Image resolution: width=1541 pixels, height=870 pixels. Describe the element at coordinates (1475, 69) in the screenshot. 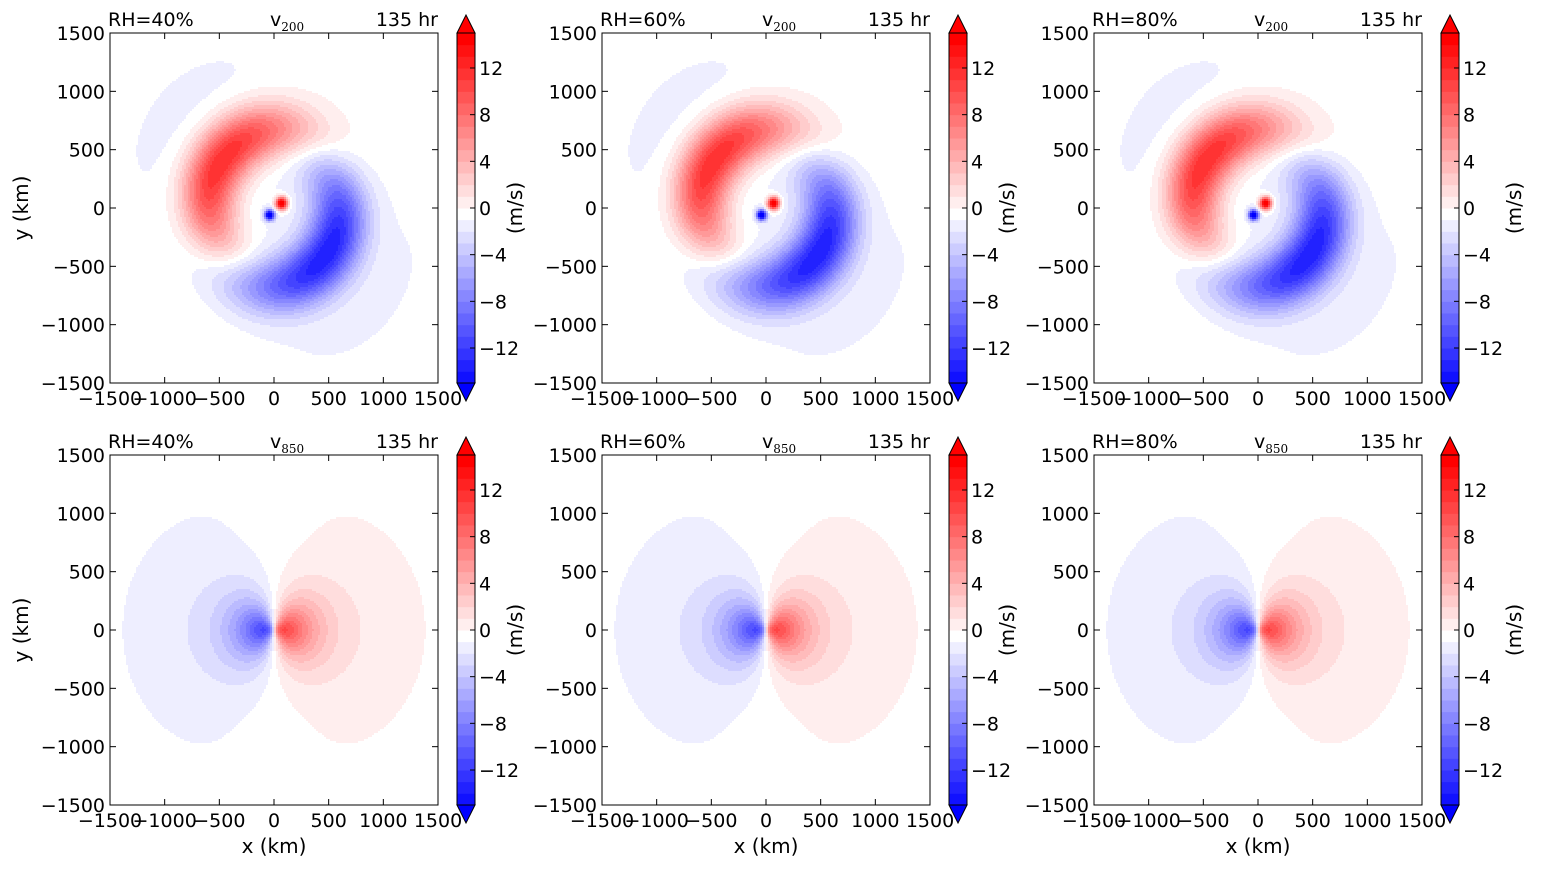

I see `colorbar-tick-label: 12` at that location.